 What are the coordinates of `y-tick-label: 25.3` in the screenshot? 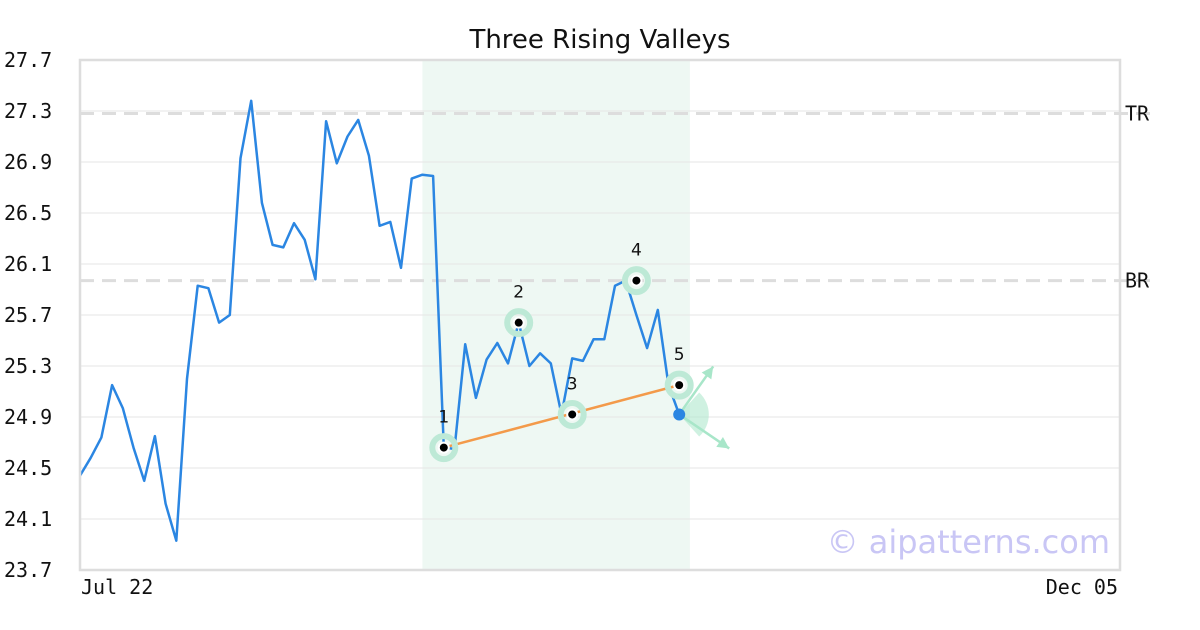 It's located at (28, 366).